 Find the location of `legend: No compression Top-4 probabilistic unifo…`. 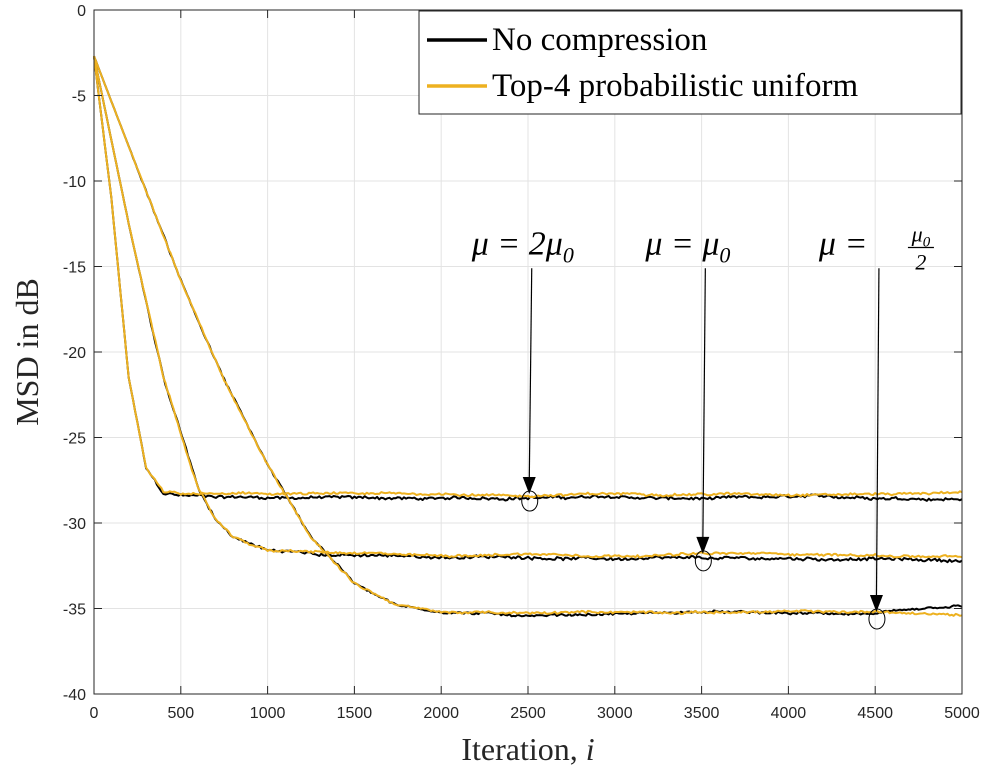

legend: No compression Top-4 probabilistic unifo… is located at coordinates (690, 62).